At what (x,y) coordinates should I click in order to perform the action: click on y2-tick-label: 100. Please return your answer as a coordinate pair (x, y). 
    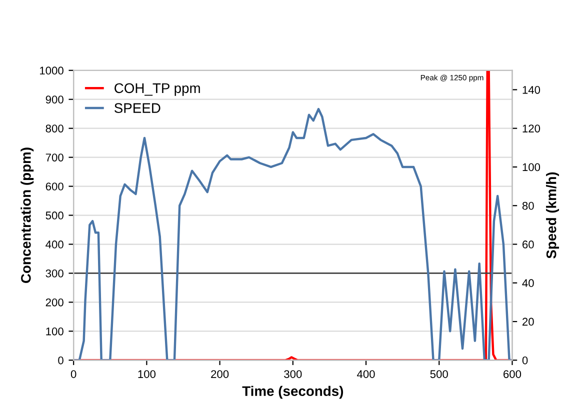
    Looking at the image, I should click on (531, 167).